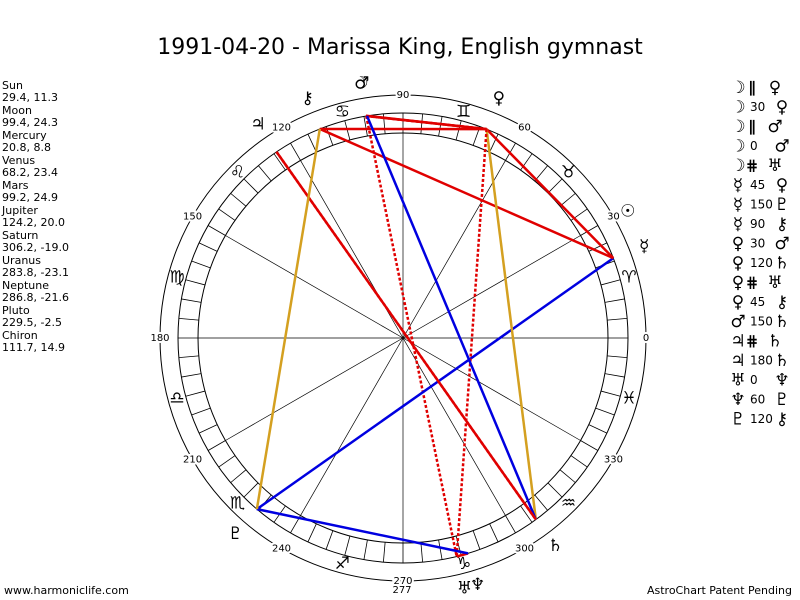 Image resolution: width=800 pixels, height=600 pixels. I want to click on planet-name: Jupiter, so click(19, 210).